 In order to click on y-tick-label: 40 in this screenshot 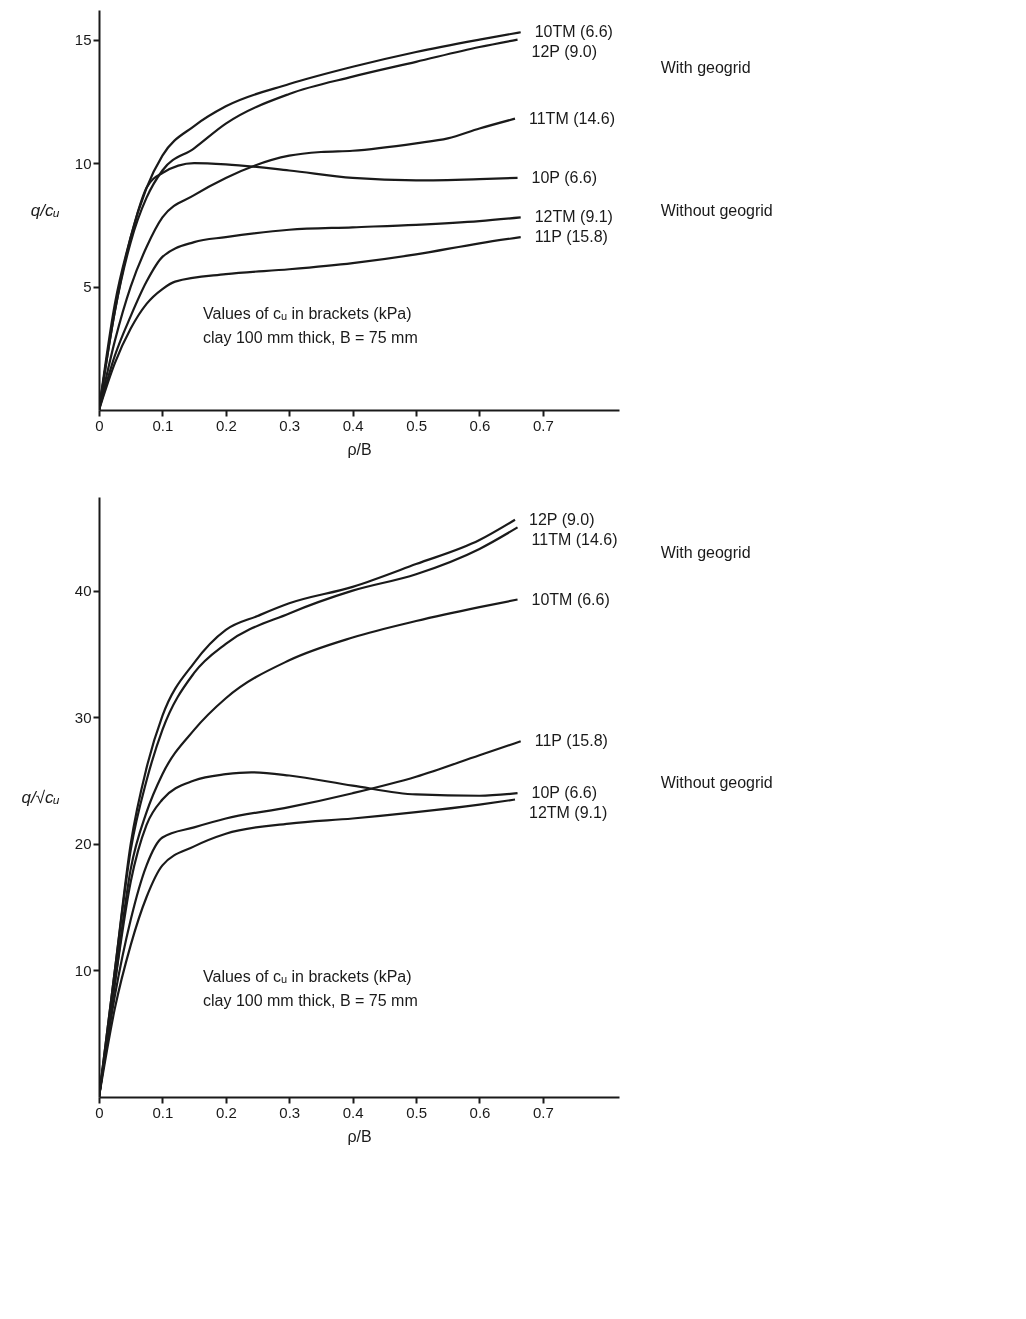, I will do `click(83, 591)`.